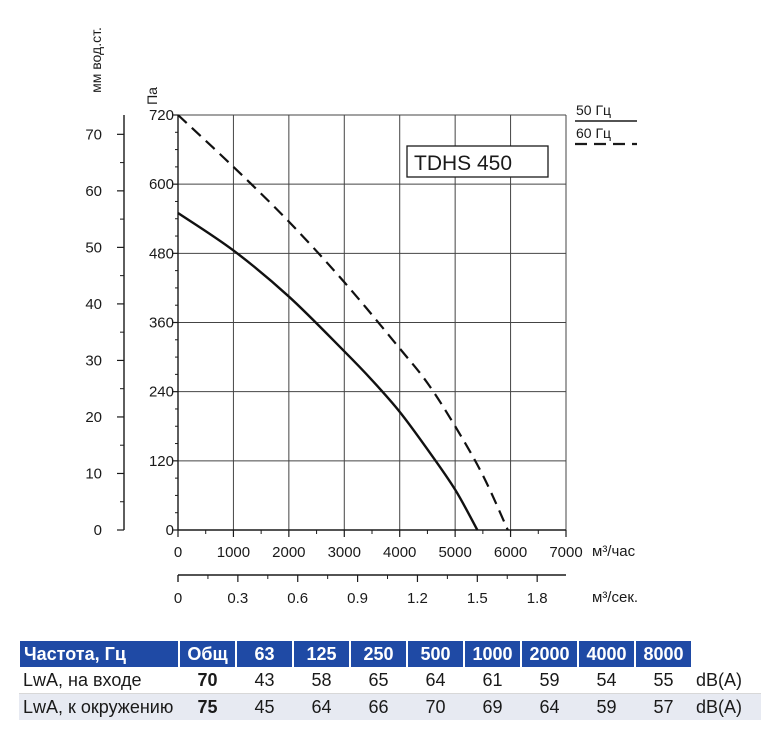  Describe the element at coordinates (207, 654) in the screenshot. I see `header-total: Общ` at that location.